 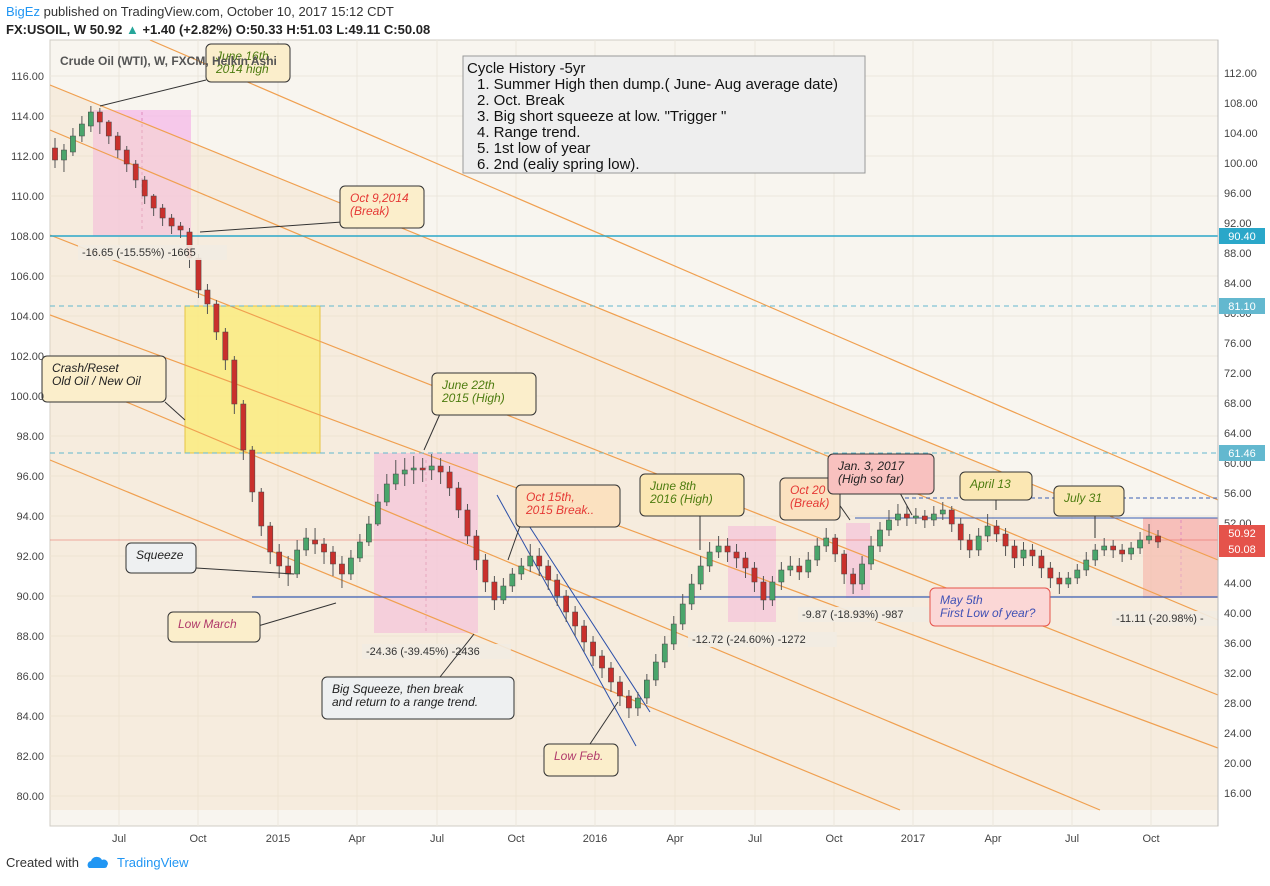 What do you see at coordinates (106, 29) in the screenshot?
I see `last-price: 50.92` at bounding box center [106, 29].